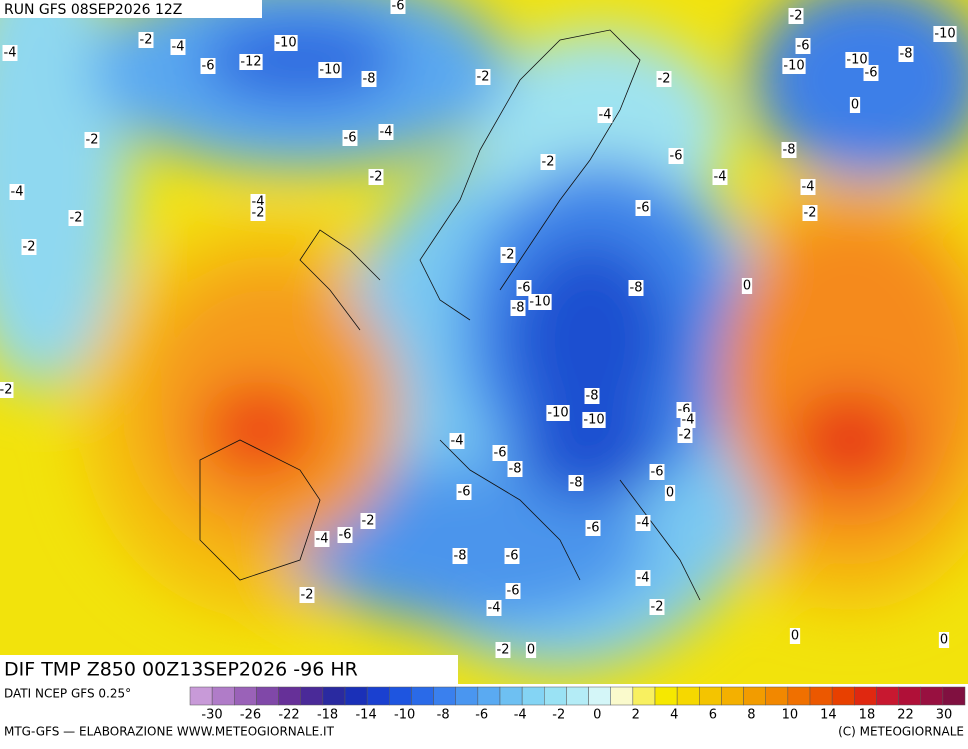  What do you see at coordinates (67, 694) in the screenshot?
I see `data-source: DATI NCEP GFS 0.25°` at bounding box center [67, 694].